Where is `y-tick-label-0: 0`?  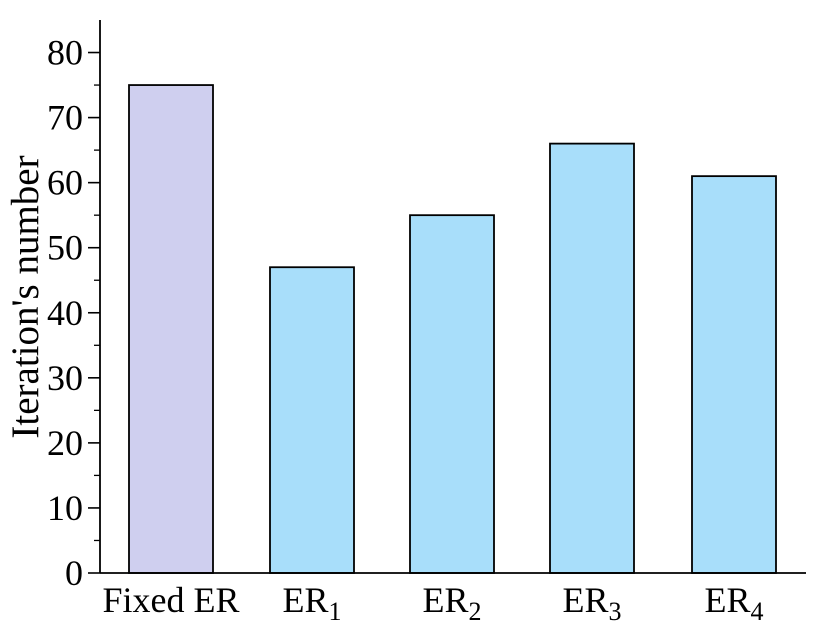 y-tick-label-0: 0 is located at coordinates (74, 573).